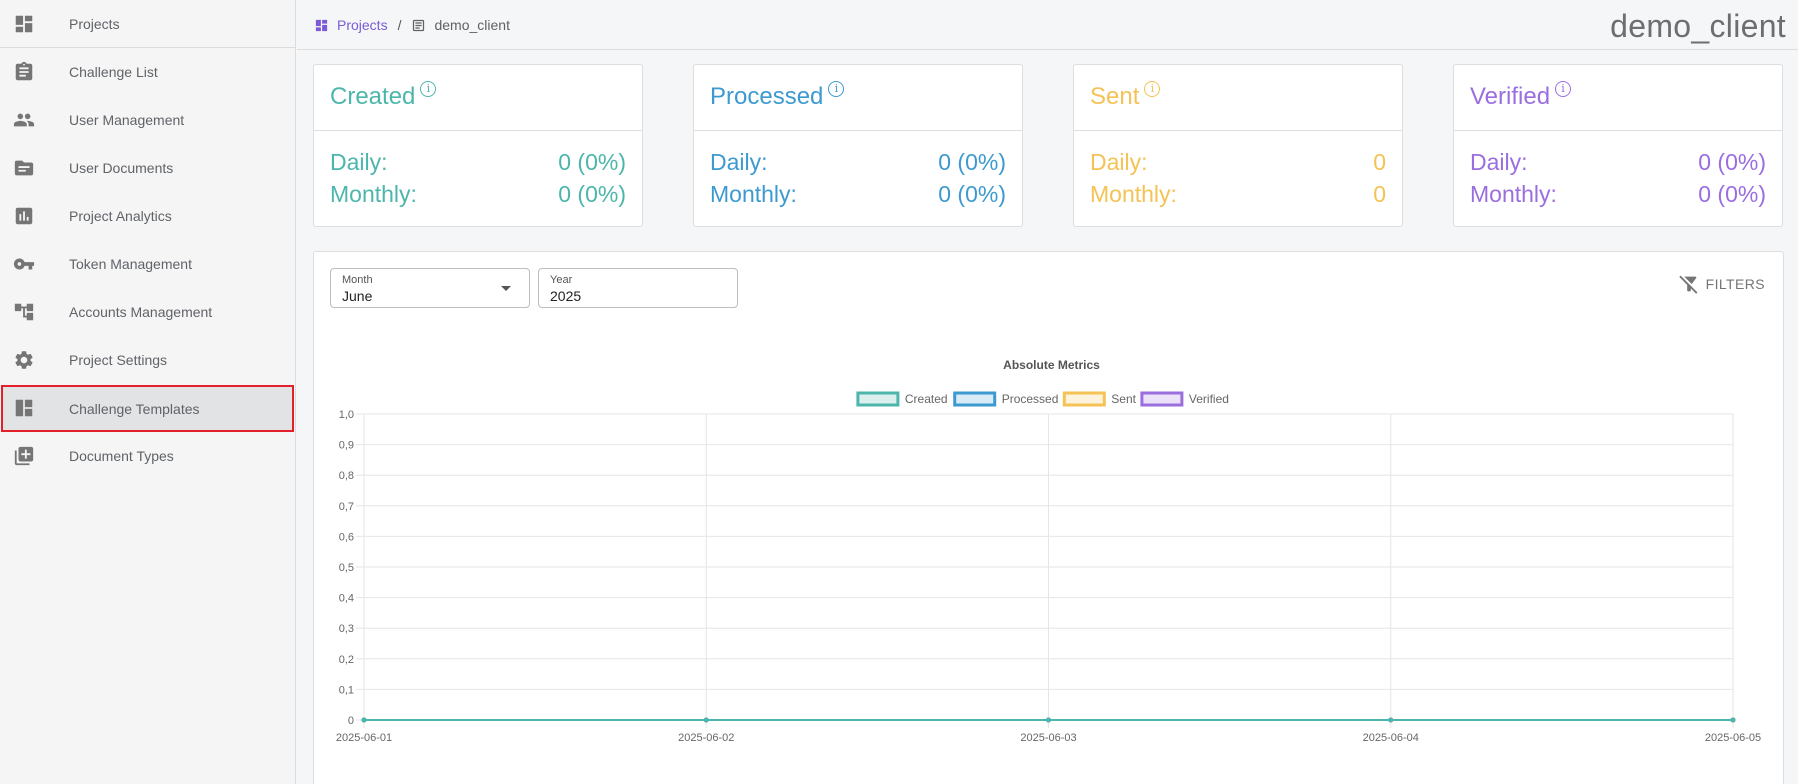 The width and height of the screenshot is (1798, 784). I want to click on breadcrumb: Projects / demo_client, so click(412, 25).